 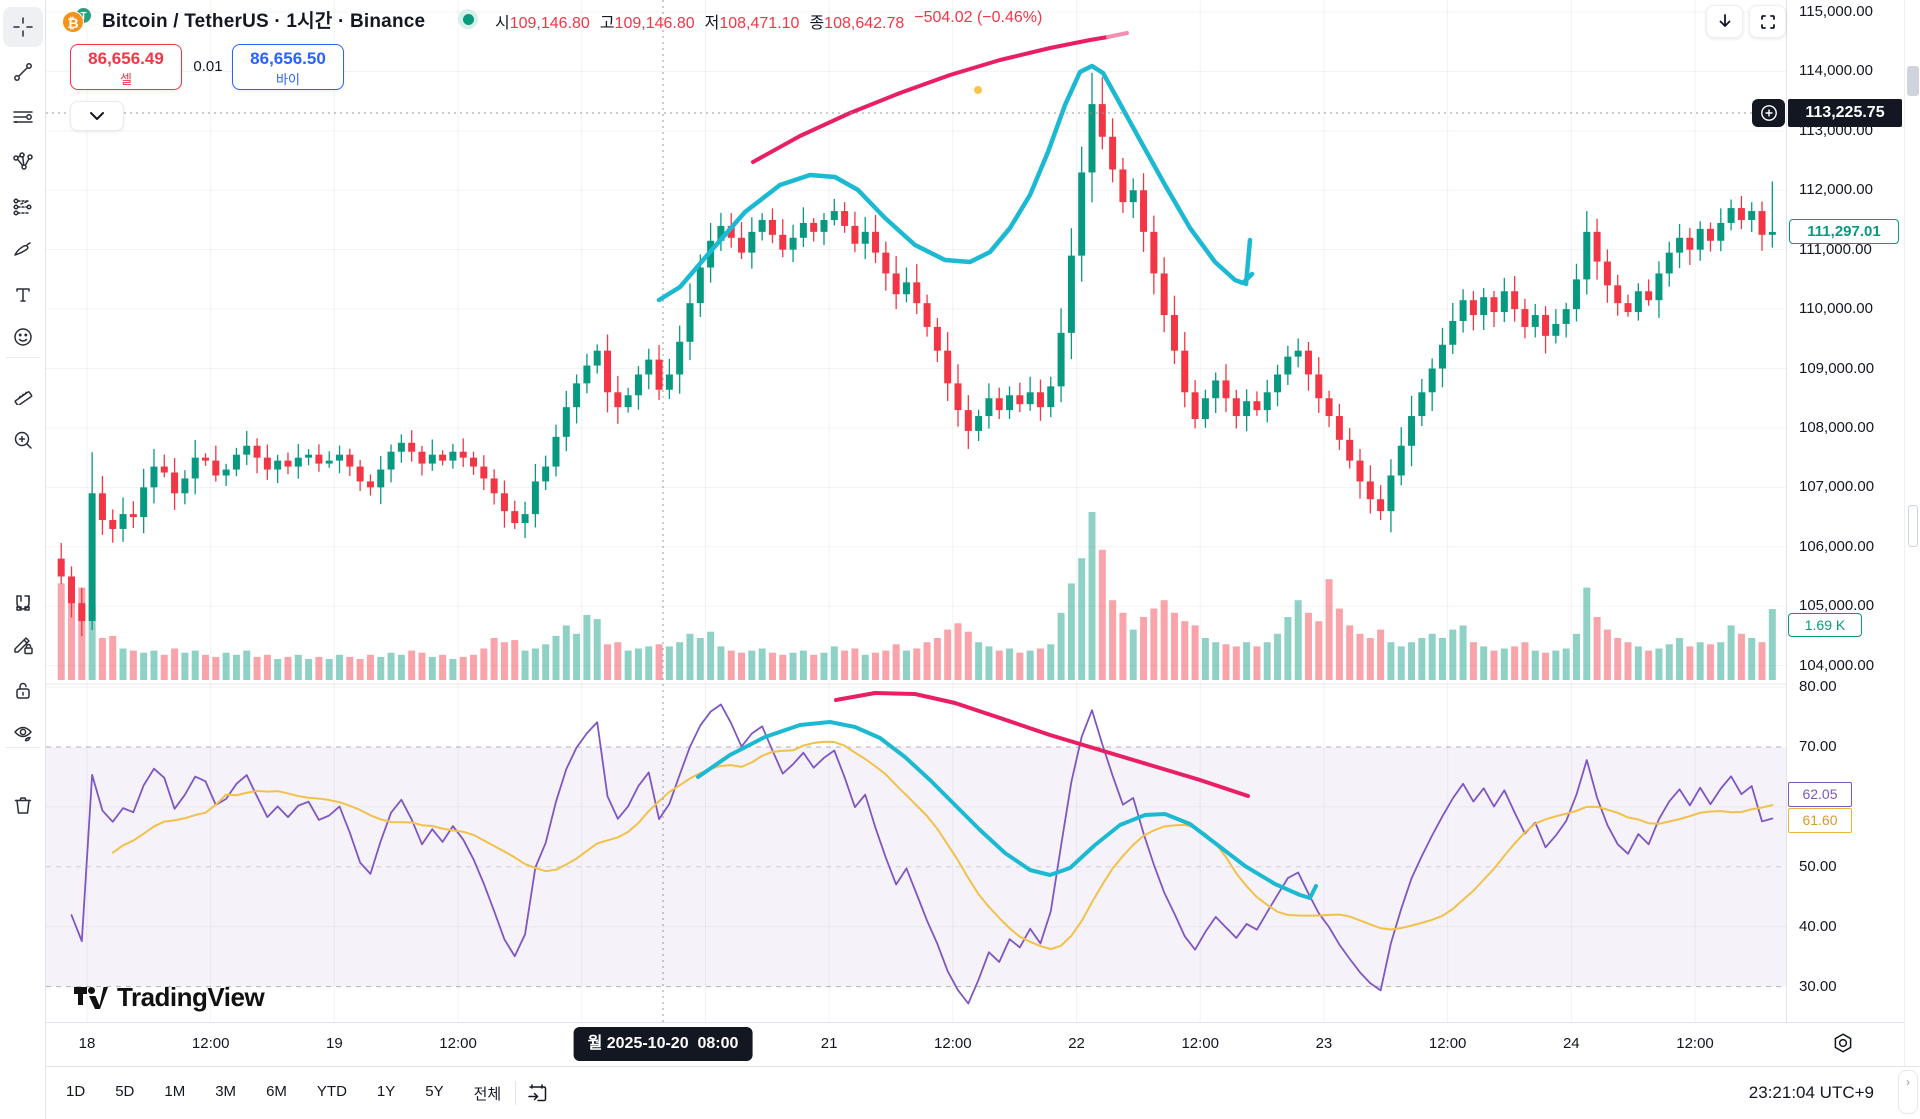 I want to click on crosshair-price-label: 113,225.75, so click(x=1845, y=113).